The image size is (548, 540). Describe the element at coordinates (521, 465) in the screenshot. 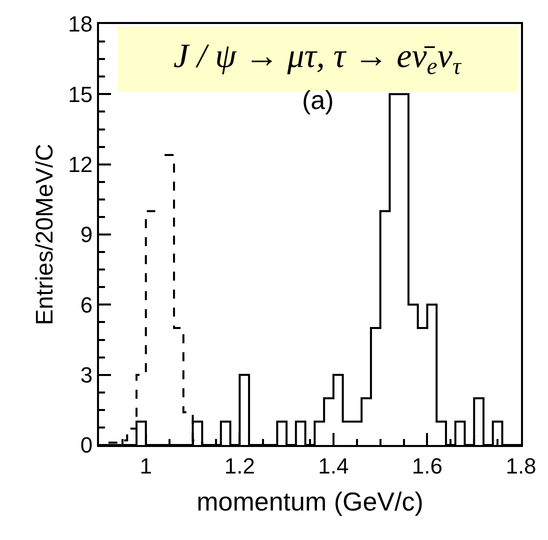

I see `x-tick-label: 1.8` at that location.